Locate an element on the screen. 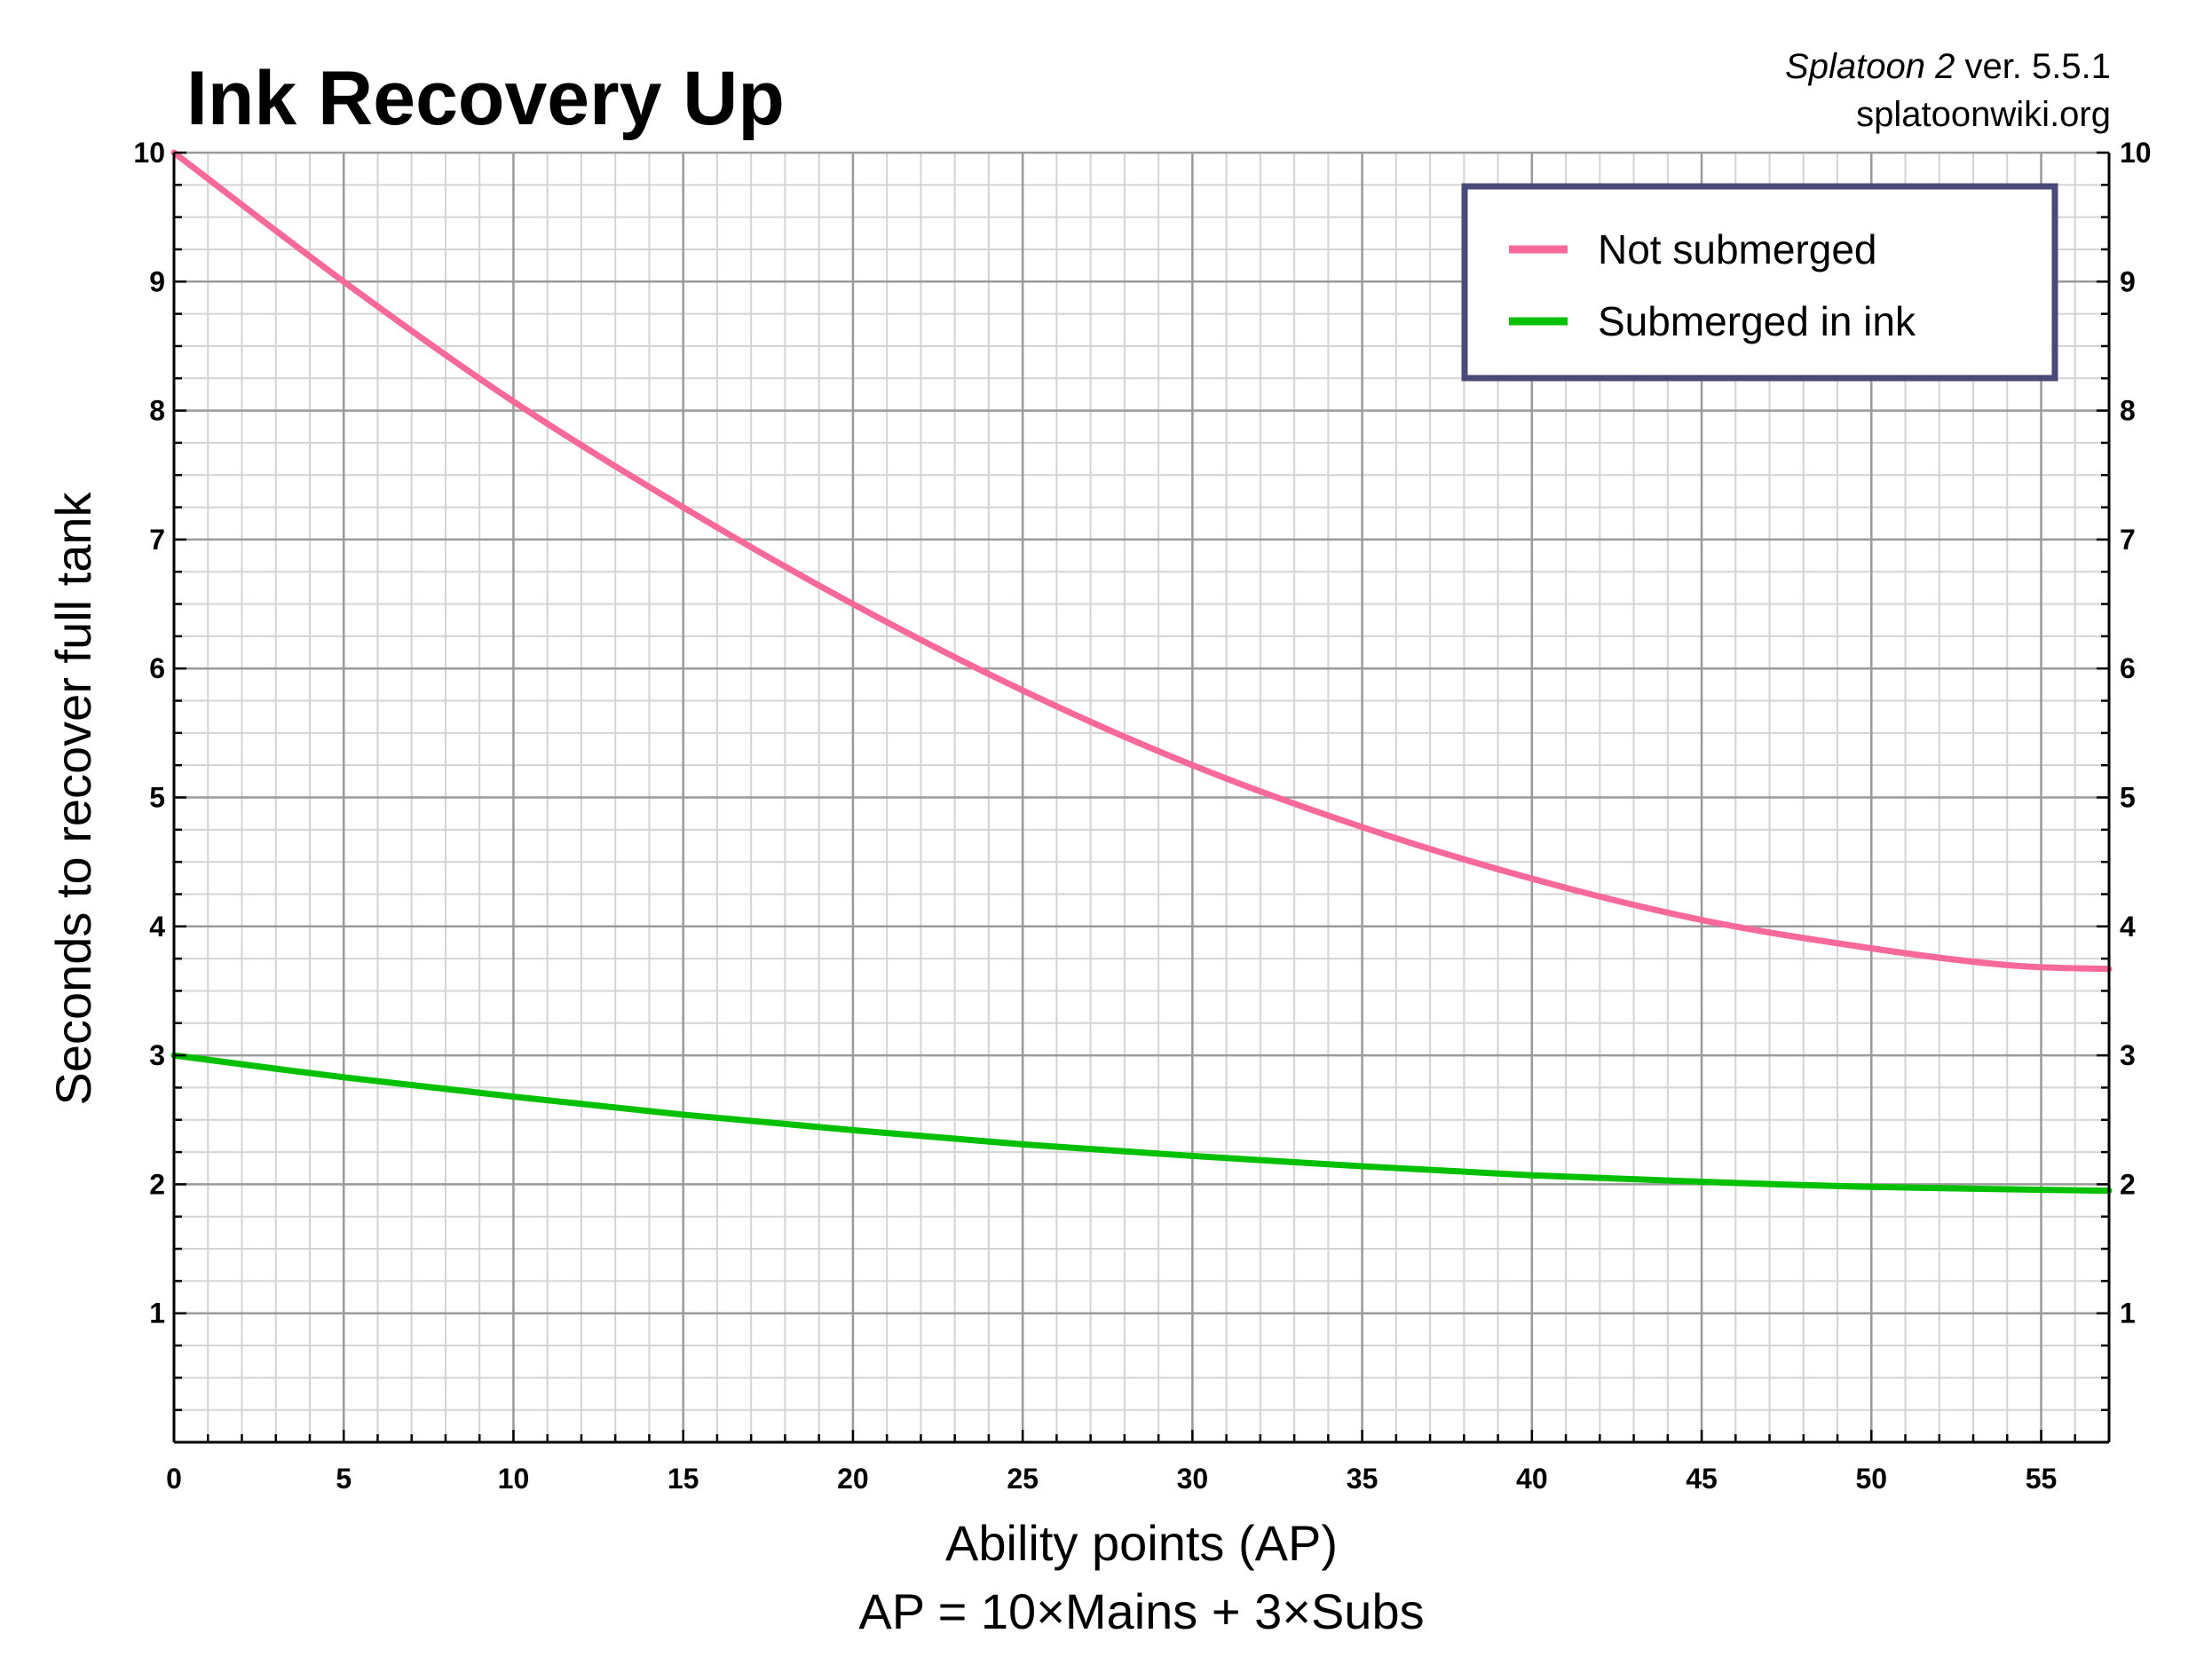  x-tick-label: 30 is located at coordinates (1193, 1479).